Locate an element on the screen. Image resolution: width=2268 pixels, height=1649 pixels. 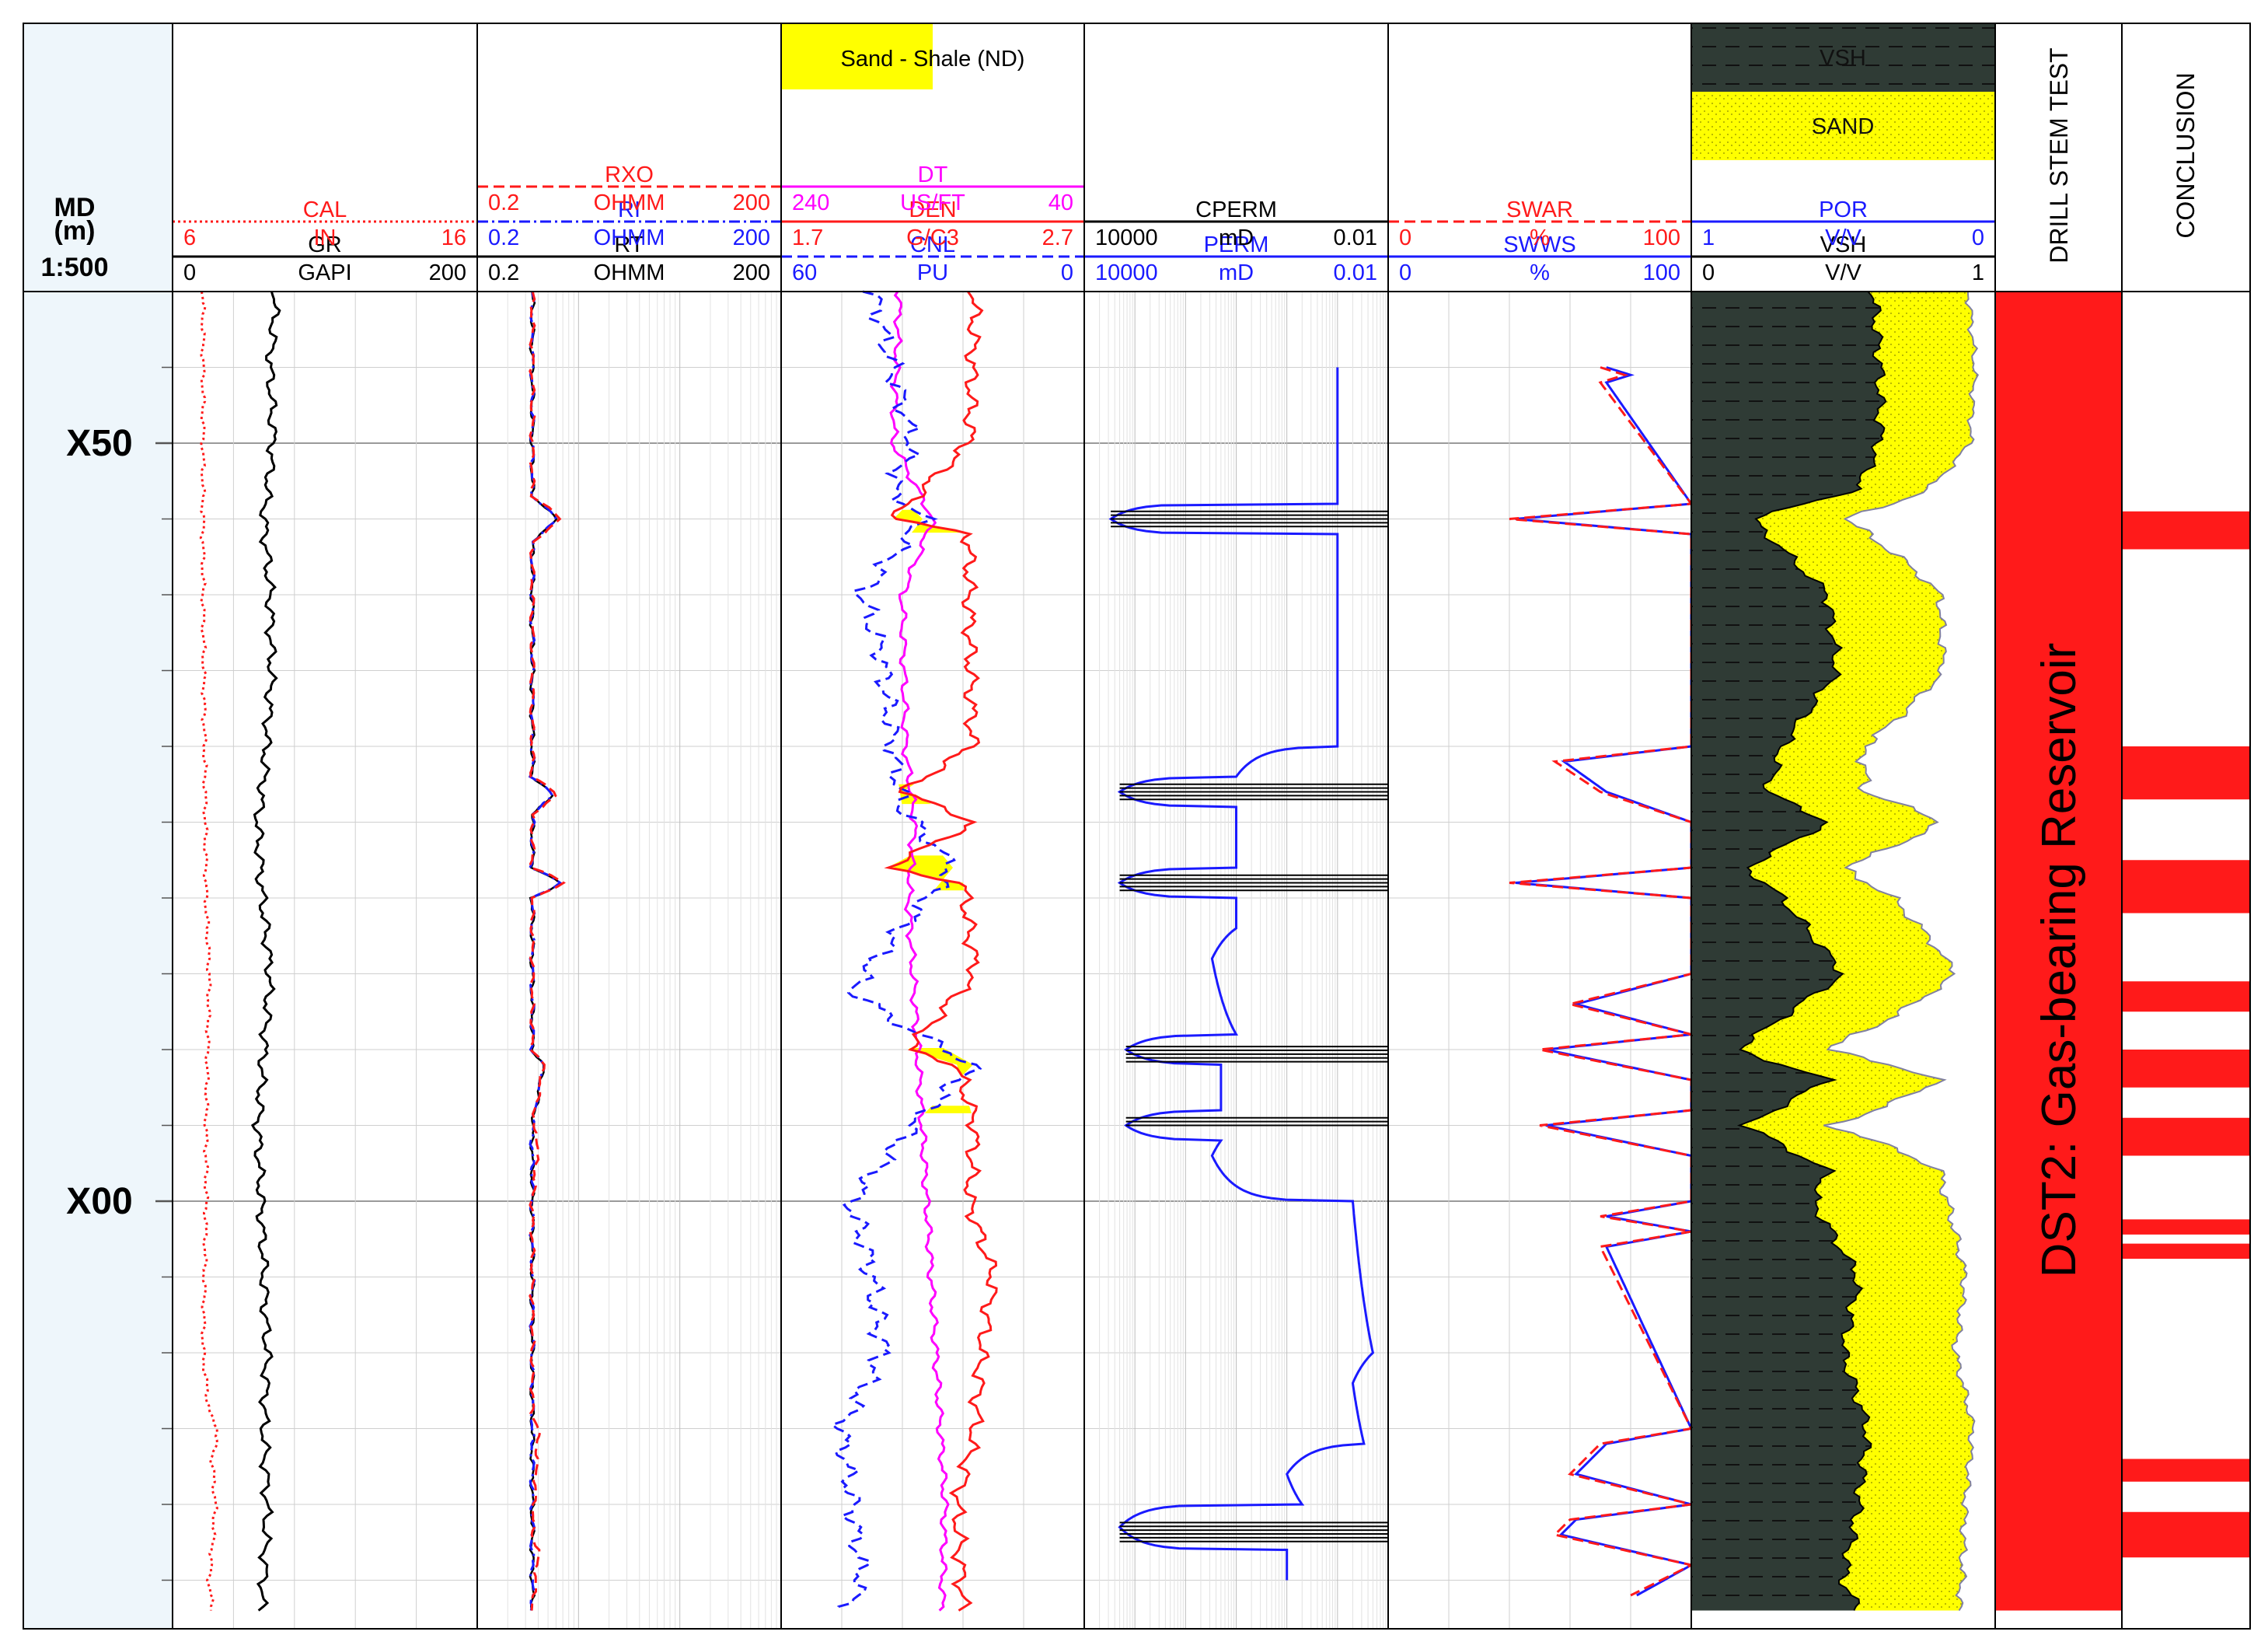
depth-label-x00: X00 is located at coordinates (99, 1202).